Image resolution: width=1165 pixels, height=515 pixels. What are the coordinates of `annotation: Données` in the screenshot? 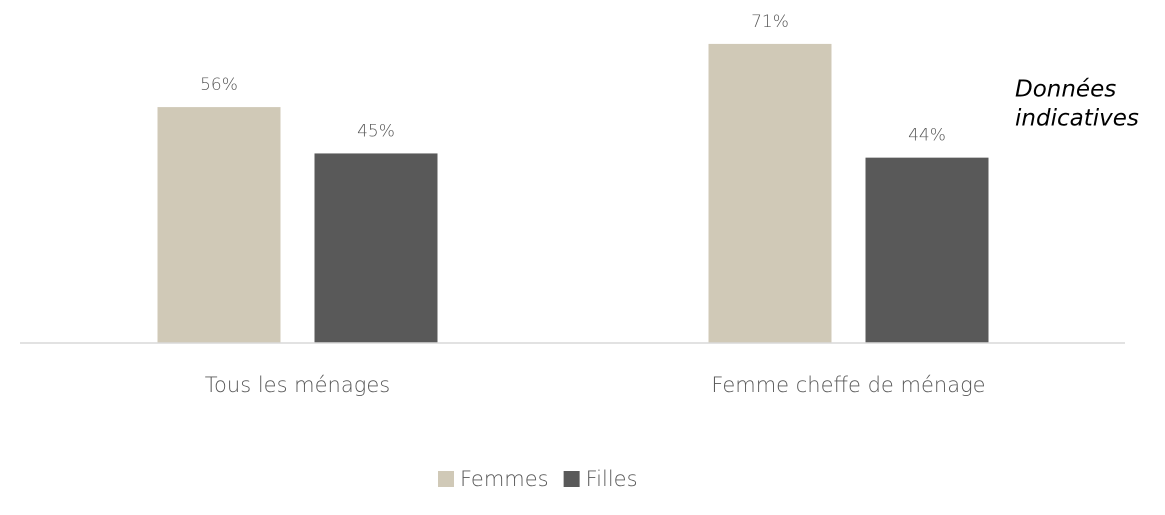 It's located at (1065, 90).